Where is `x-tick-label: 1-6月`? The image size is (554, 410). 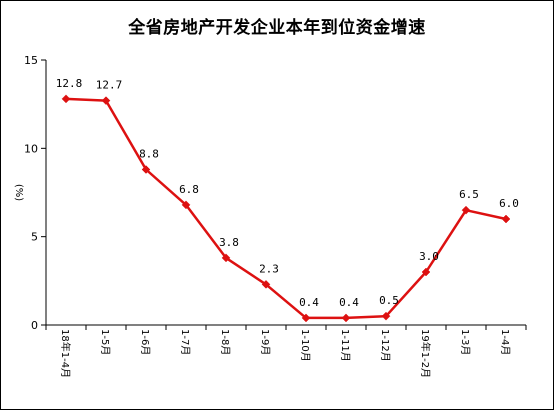 x-tick-label: 1-6月 is located at coordinates (145, 342).